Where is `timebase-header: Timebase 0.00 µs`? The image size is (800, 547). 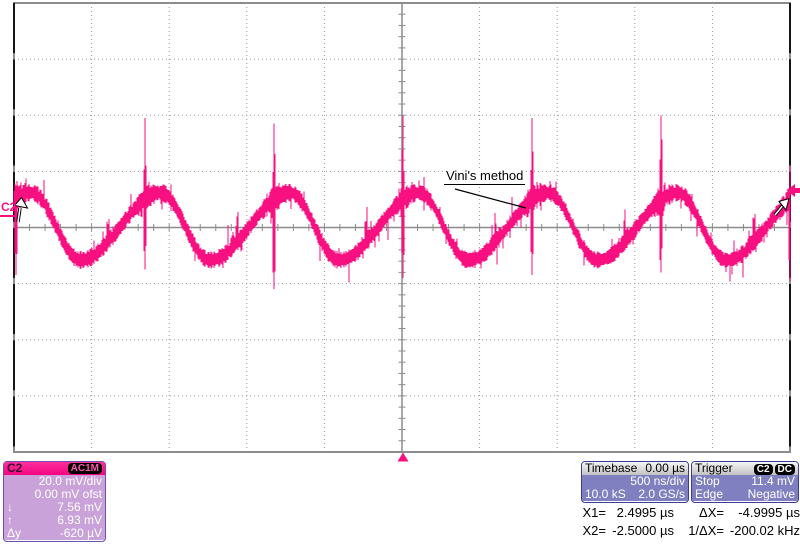 timebase-header: Timebase 0.00 µs is located at coordinates (635, 468).